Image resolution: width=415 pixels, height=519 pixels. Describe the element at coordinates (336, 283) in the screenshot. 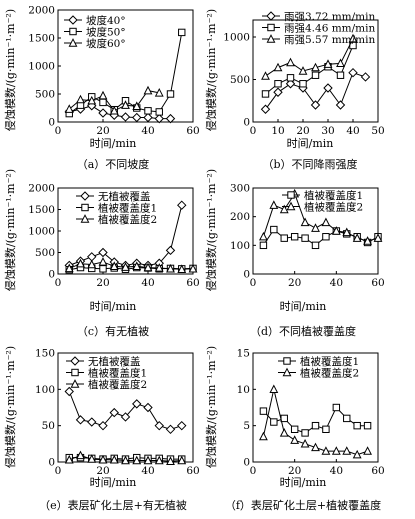

I see `x-tick-label: 40` at that location.